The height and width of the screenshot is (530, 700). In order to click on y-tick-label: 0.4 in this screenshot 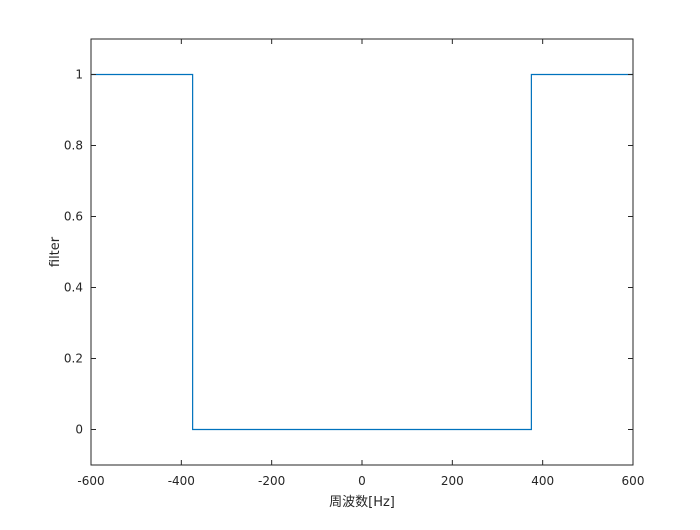, I will do `click(73, 288)`.